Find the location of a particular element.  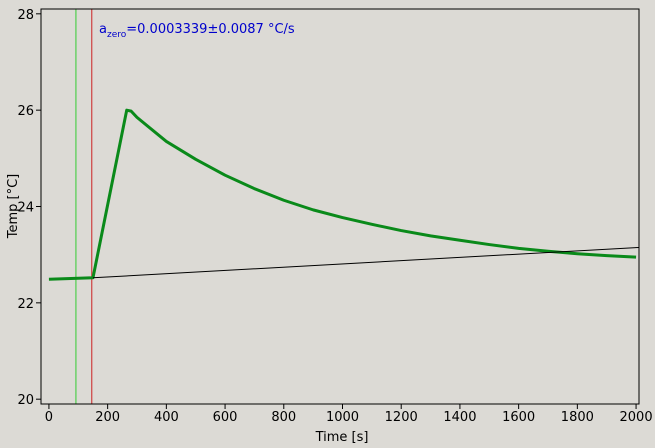

annotation-text: a is located at coordinates (103, 29).